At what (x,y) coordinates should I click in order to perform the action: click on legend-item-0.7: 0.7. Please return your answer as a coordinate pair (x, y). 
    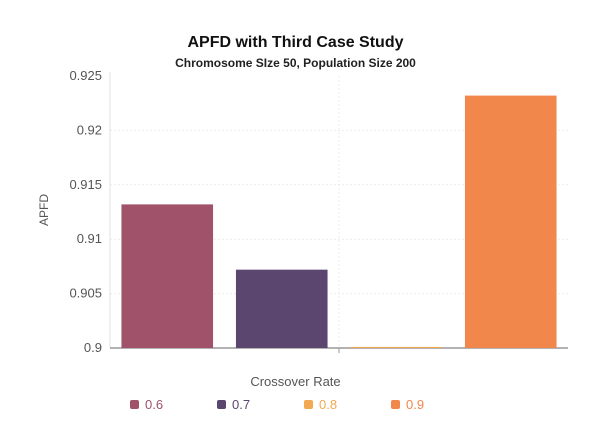
    Looking at the image, I should click on (233, 404).